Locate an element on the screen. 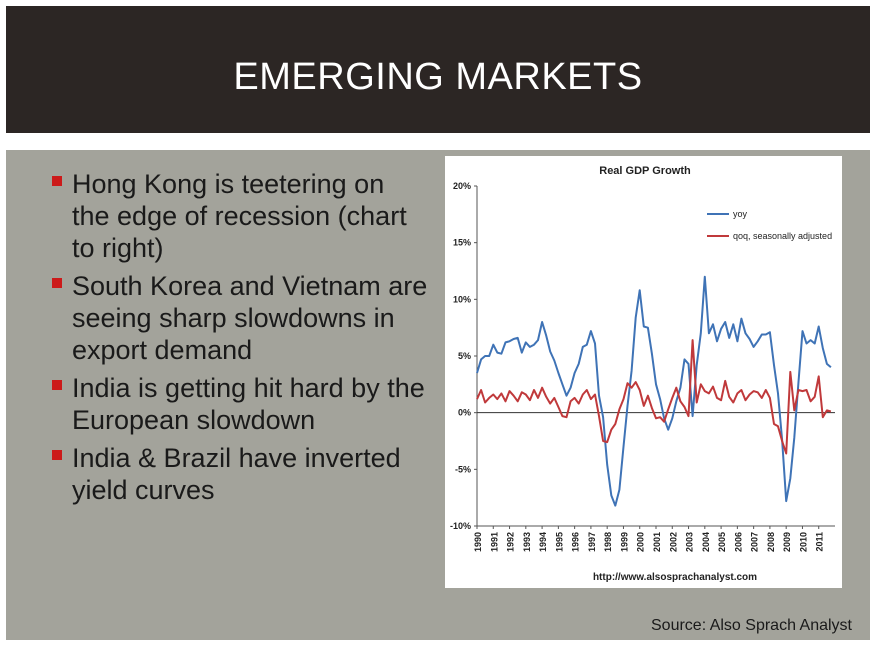 The height and width of the screenshot is (650, 883). x-tick-label: 1998 is located at coordinates (608, 542).